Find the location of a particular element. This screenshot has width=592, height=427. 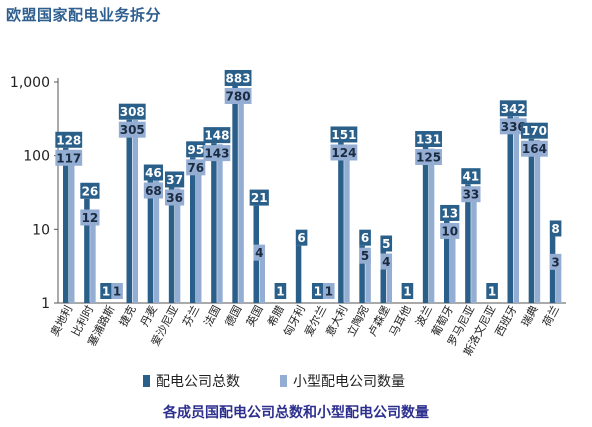

y-tick-label: 1 is located at coordinates (45, 304).